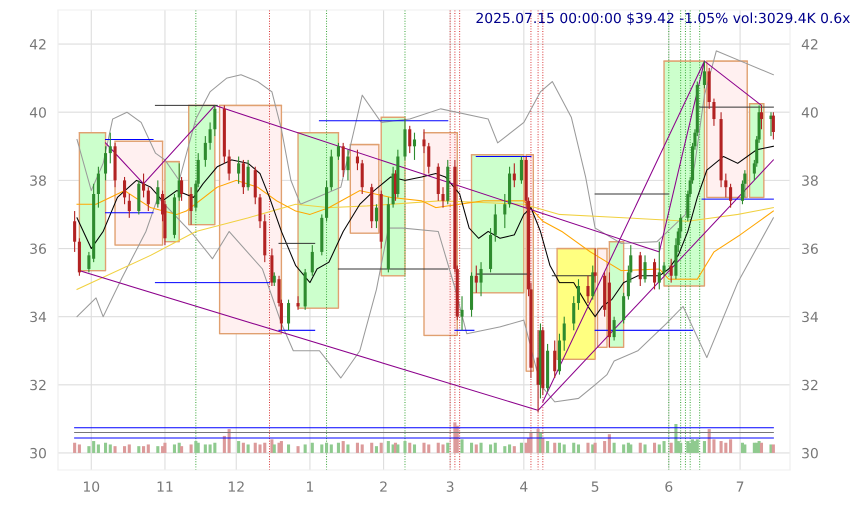 This screenshot has width=859, height=505. What do you see at coordinates (595, 487) in the screenshot?
I see `x-tick-label: 5` at bounding box center [595, 487].